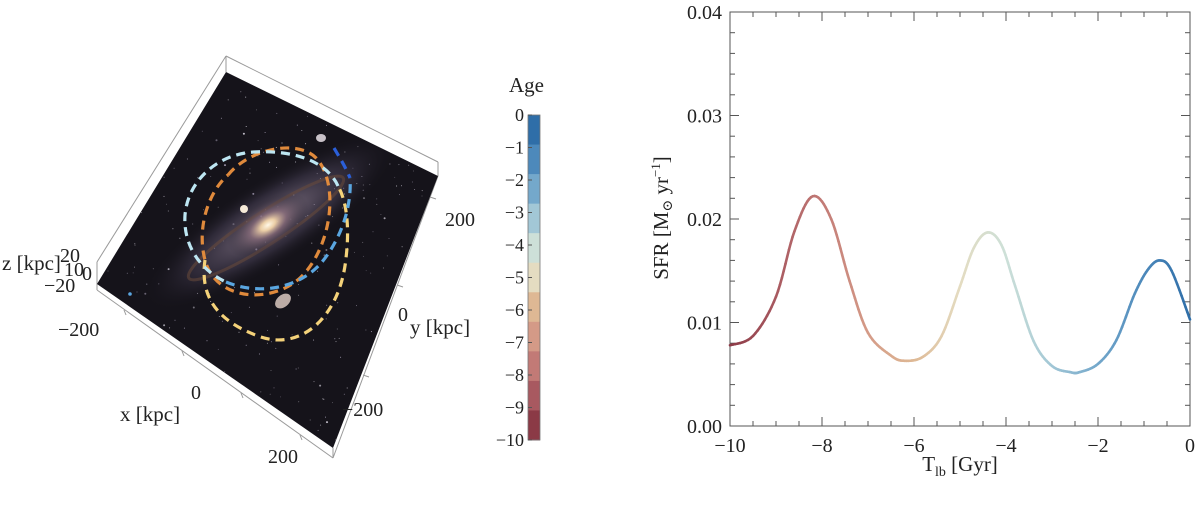  What do you see at coordinates (267, 244) in the screenshot?
I see `orbit-paths` at bounding box center [267, 244].